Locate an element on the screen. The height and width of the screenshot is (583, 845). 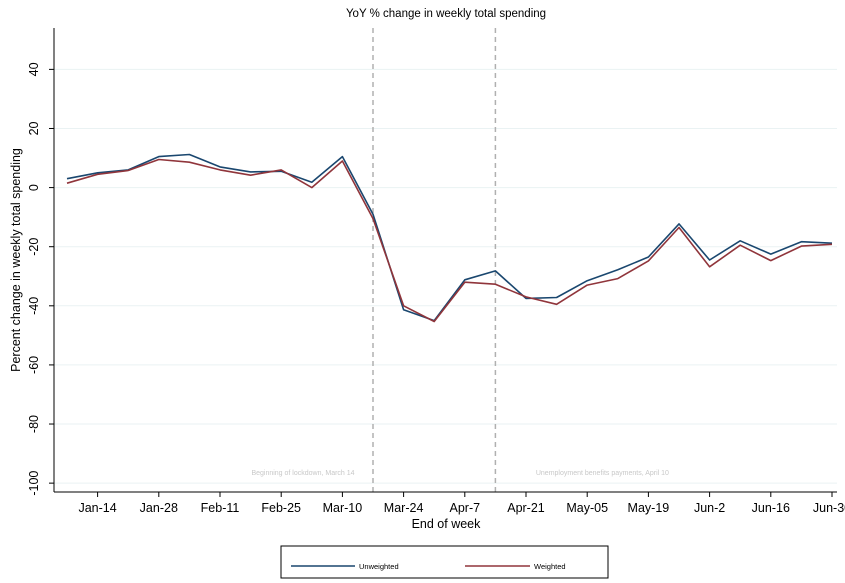
x-tick-label: Feb-25 is located at coordinates (281, 508).